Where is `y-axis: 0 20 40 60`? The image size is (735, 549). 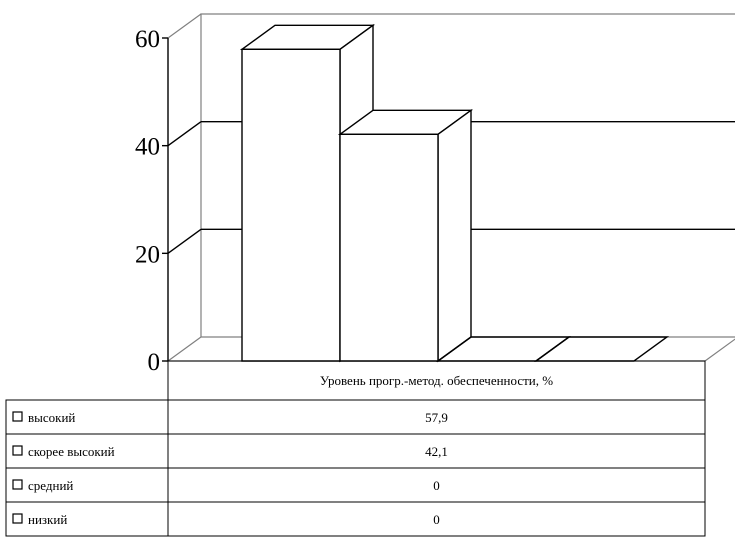 y-axis: 0 20 40 60 is located at coordinates (152, 201).